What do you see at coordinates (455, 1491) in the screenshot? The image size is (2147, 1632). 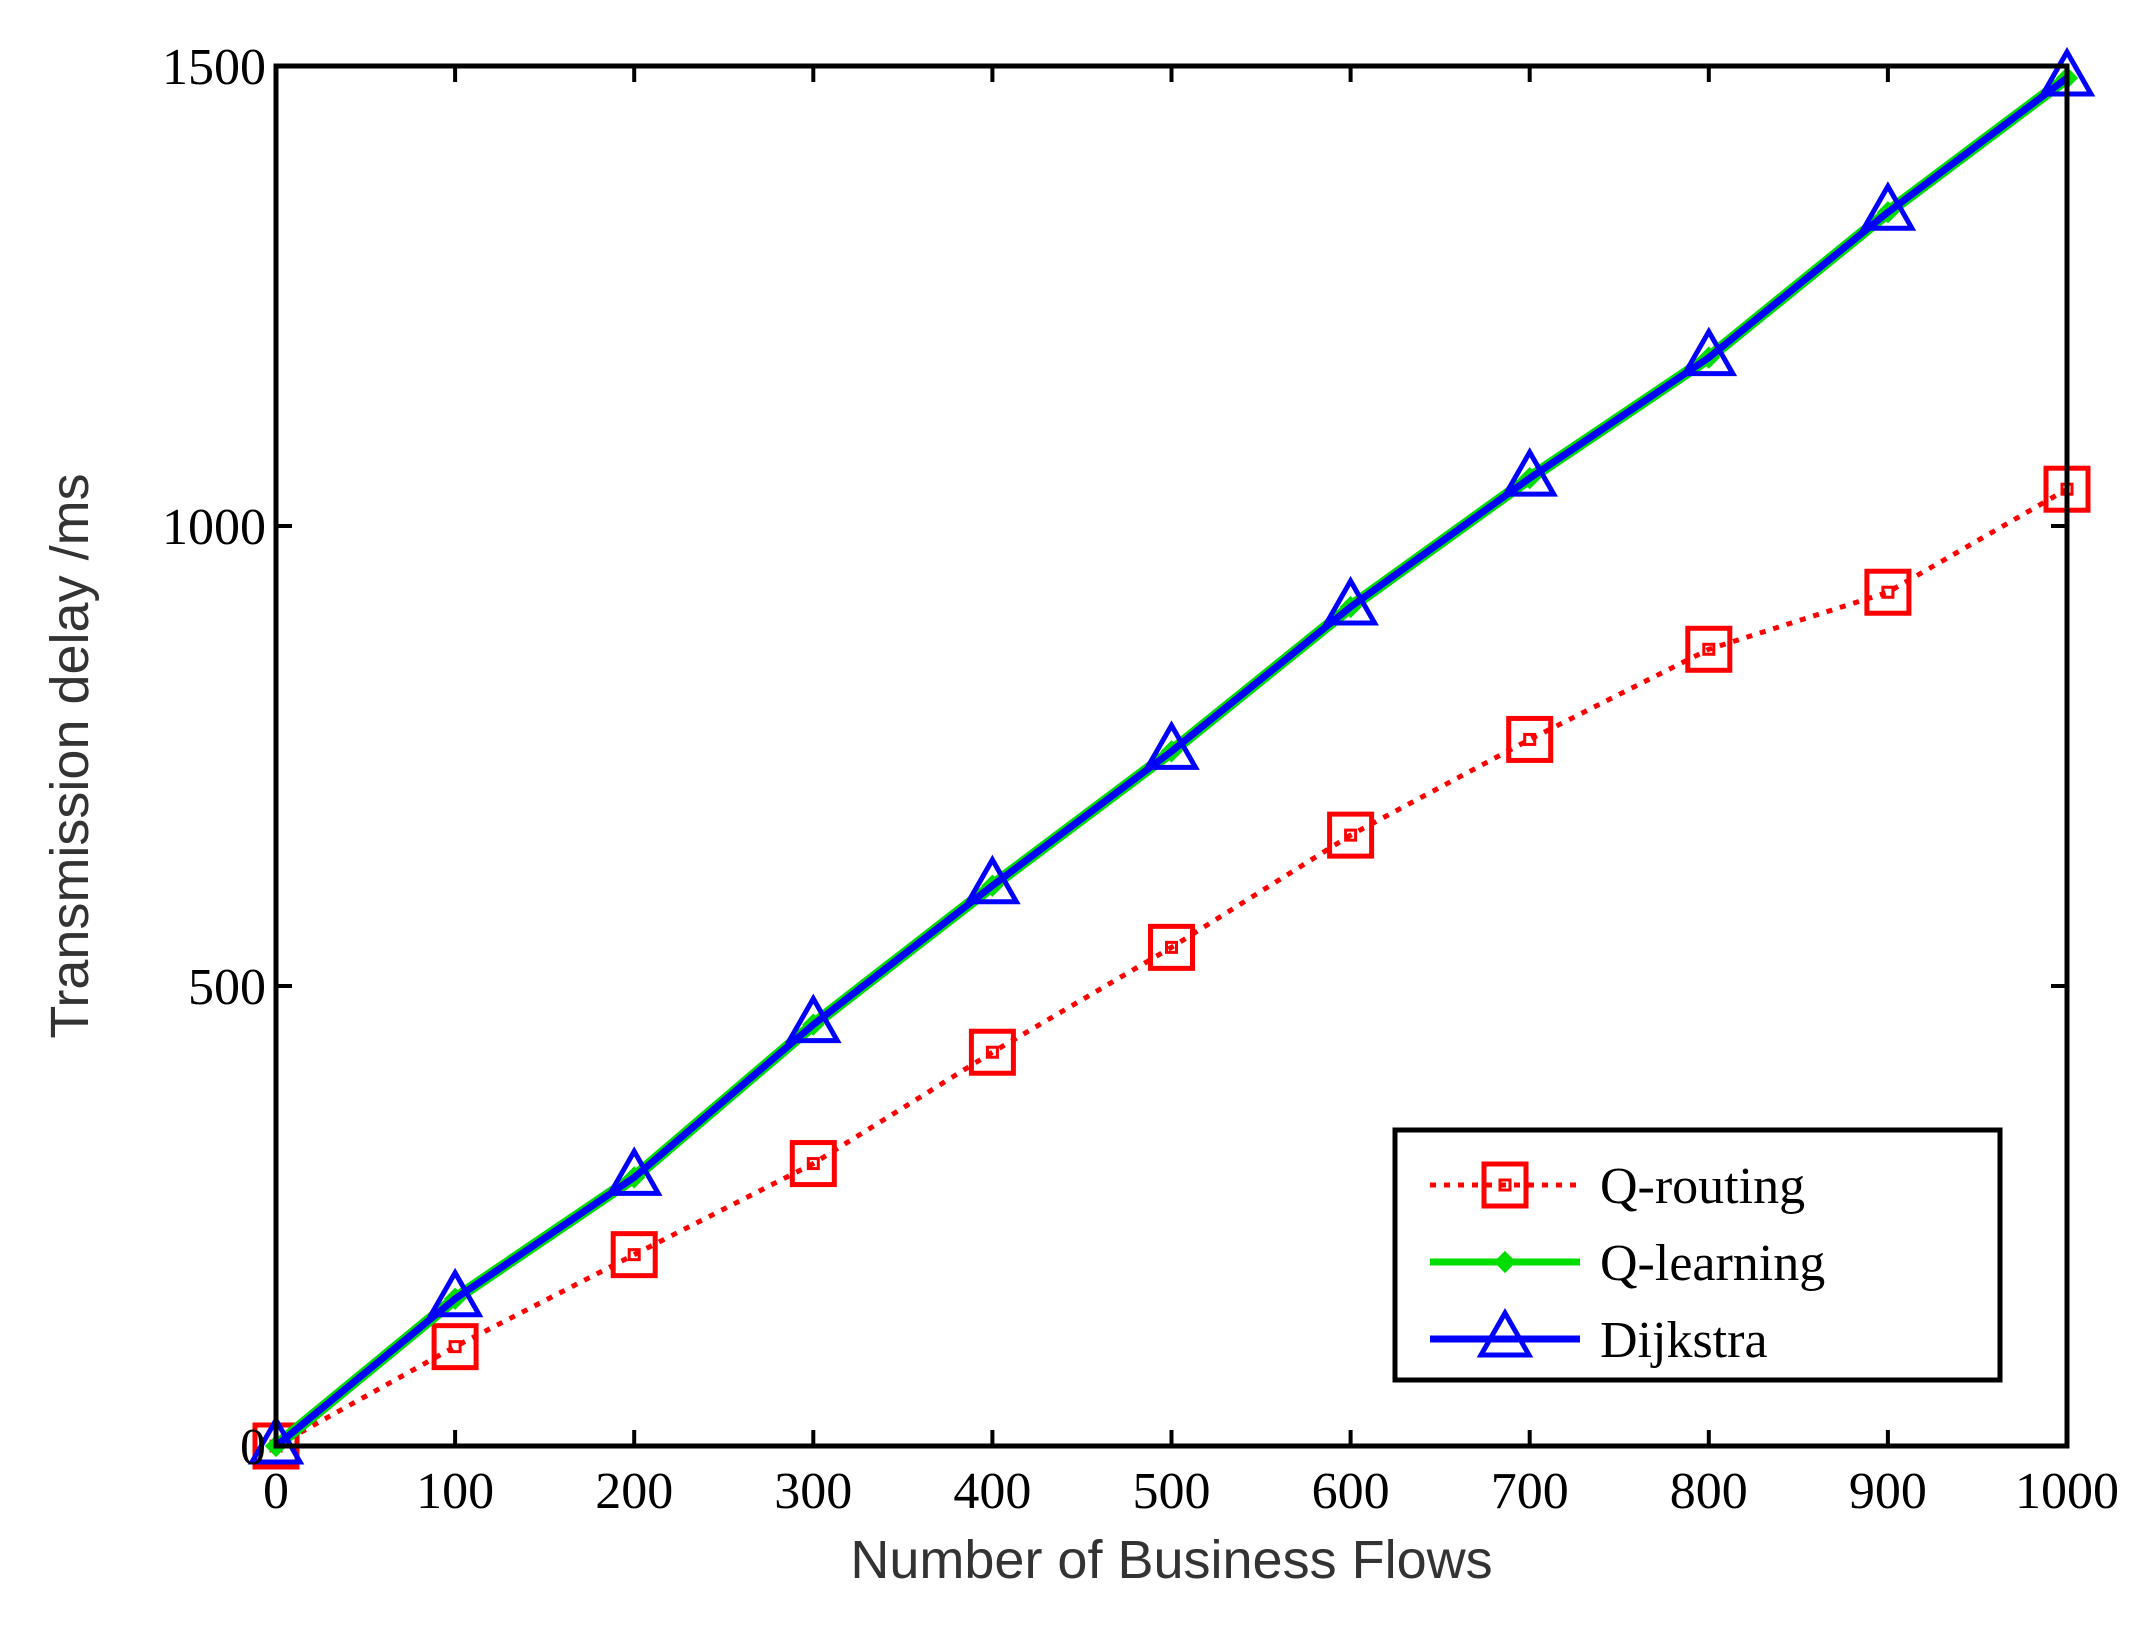 I see `x-tick-label: 100` at bounding box center [455, 1491].